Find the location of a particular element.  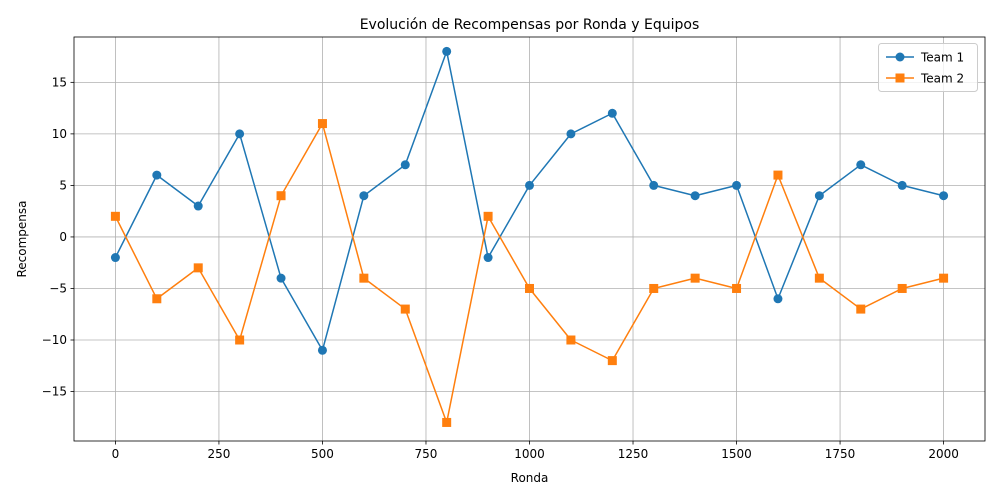

y-tick-label: 15 is located at coordinates (59, 82).